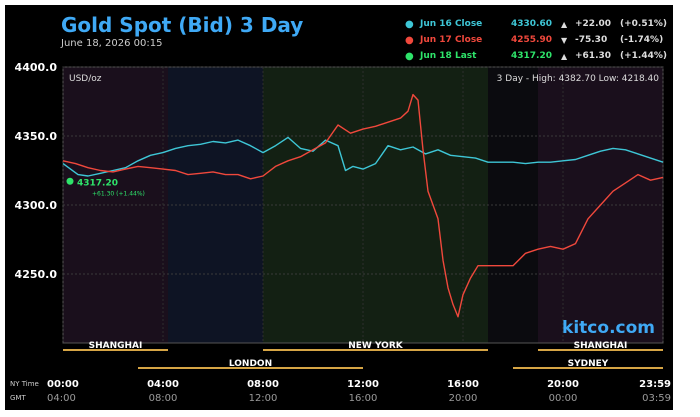 The width and height of the screenshot is (700, 417). What do you see at coordinates (363, 384) in the screenshot?
I see `x-tick-label-ny: 12:00` at bounding box center [363, 384].